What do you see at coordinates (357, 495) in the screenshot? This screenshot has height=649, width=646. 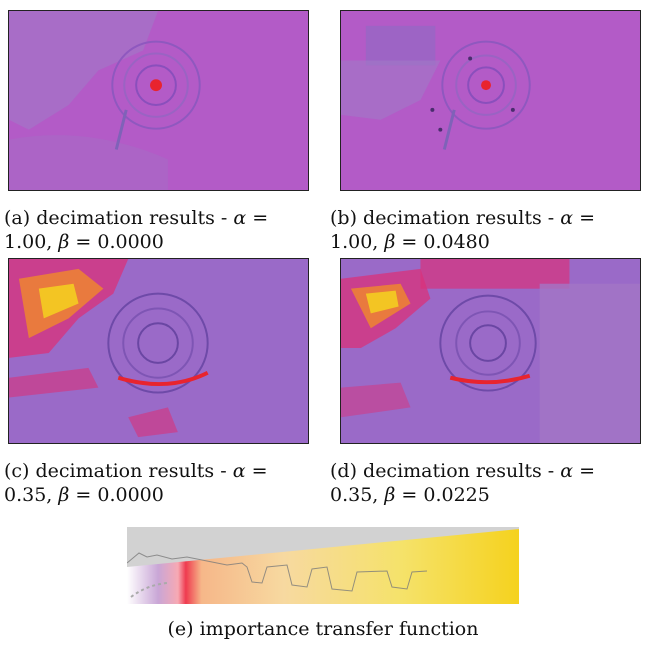 I see `caption-d-alpha-value: 0.35,` at bounding box center [357, 495].